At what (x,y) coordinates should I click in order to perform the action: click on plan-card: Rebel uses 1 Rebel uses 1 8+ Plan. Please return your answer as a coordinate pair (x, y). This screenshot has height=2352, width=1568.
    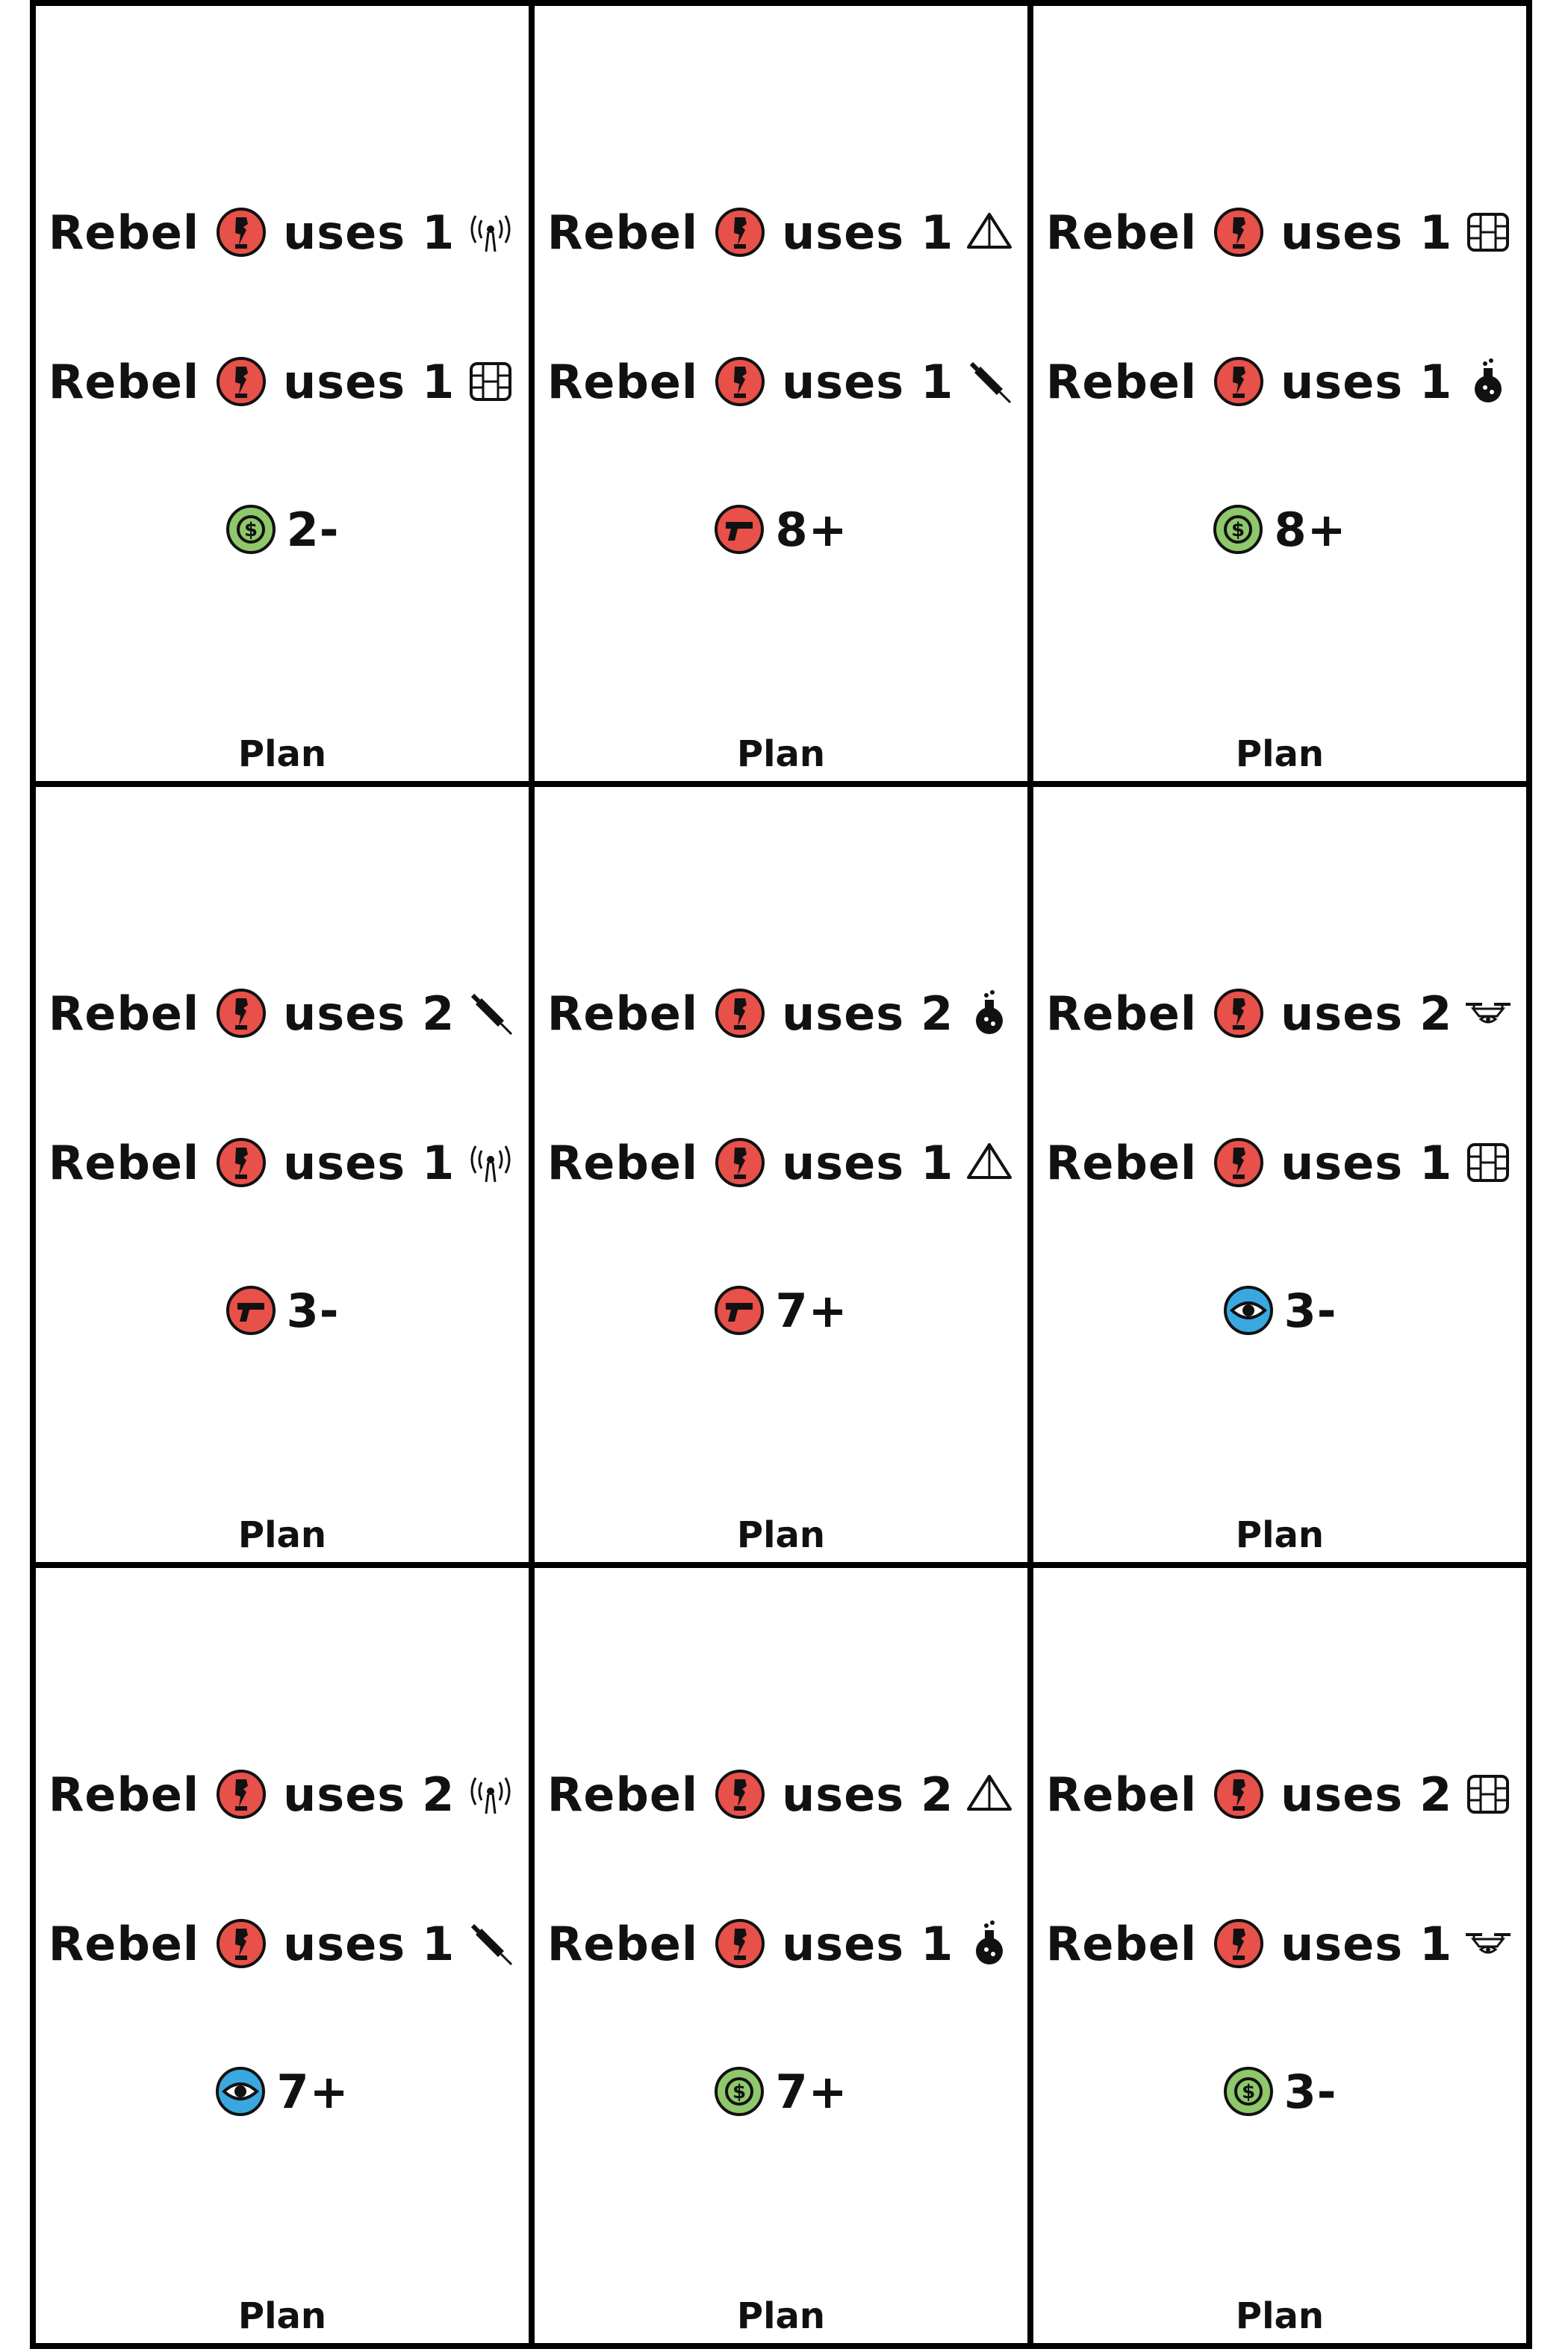
    Looking at the image, I should click on (781, 393).